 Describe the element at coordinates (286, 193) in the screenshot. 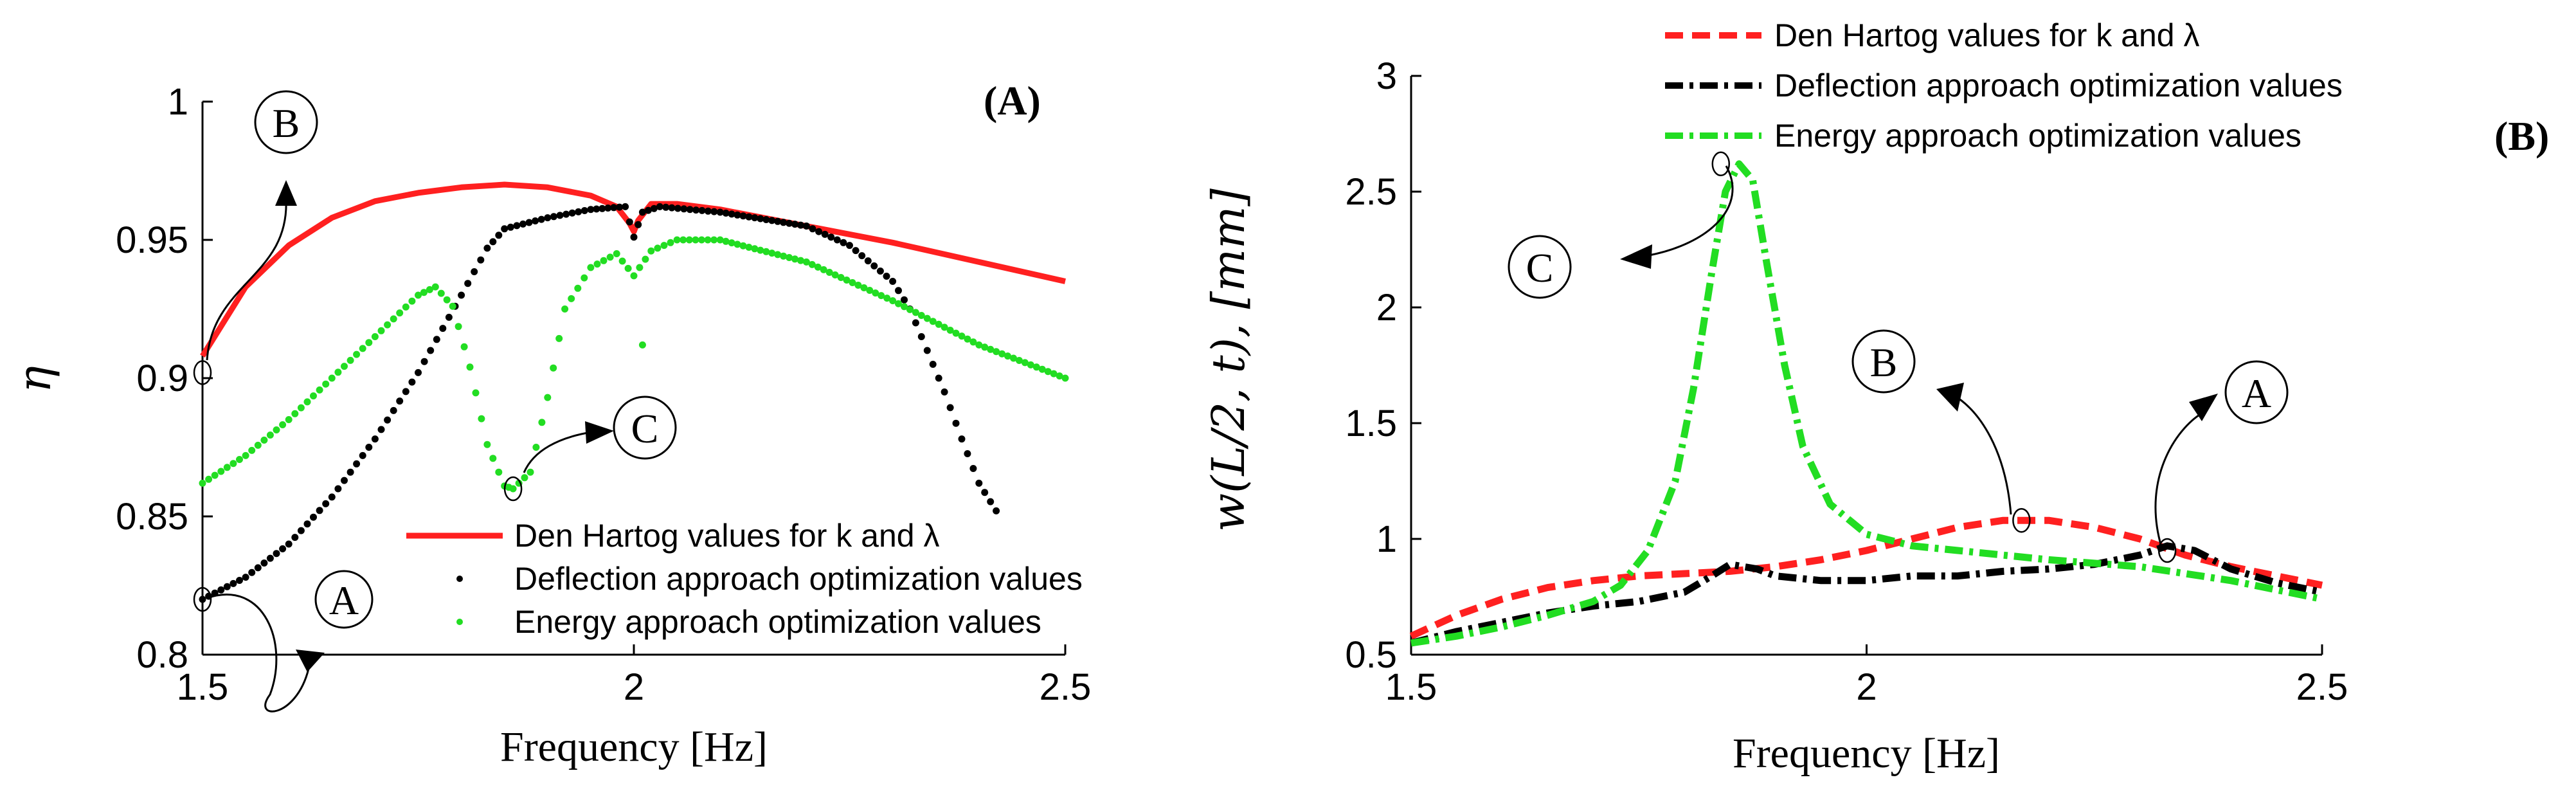

I see `callout-b-arrowhead` at that location.